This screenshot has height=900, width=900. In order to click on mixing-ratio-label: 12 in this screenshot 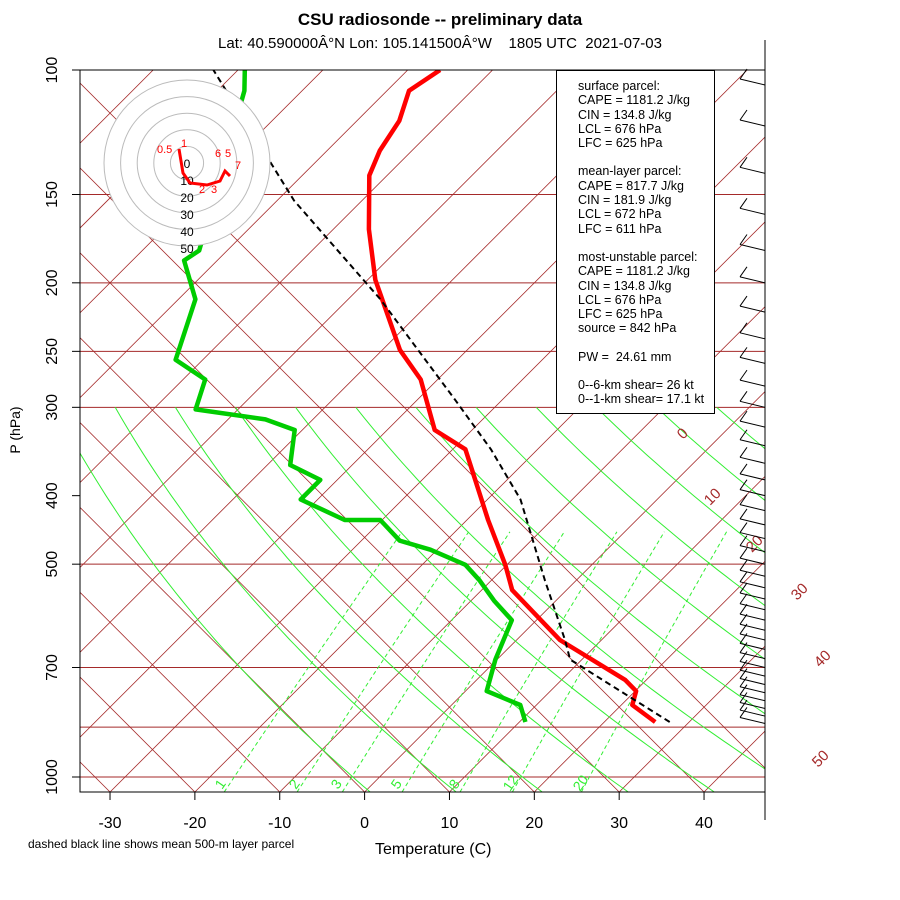, I will do `click(510, 783)`.